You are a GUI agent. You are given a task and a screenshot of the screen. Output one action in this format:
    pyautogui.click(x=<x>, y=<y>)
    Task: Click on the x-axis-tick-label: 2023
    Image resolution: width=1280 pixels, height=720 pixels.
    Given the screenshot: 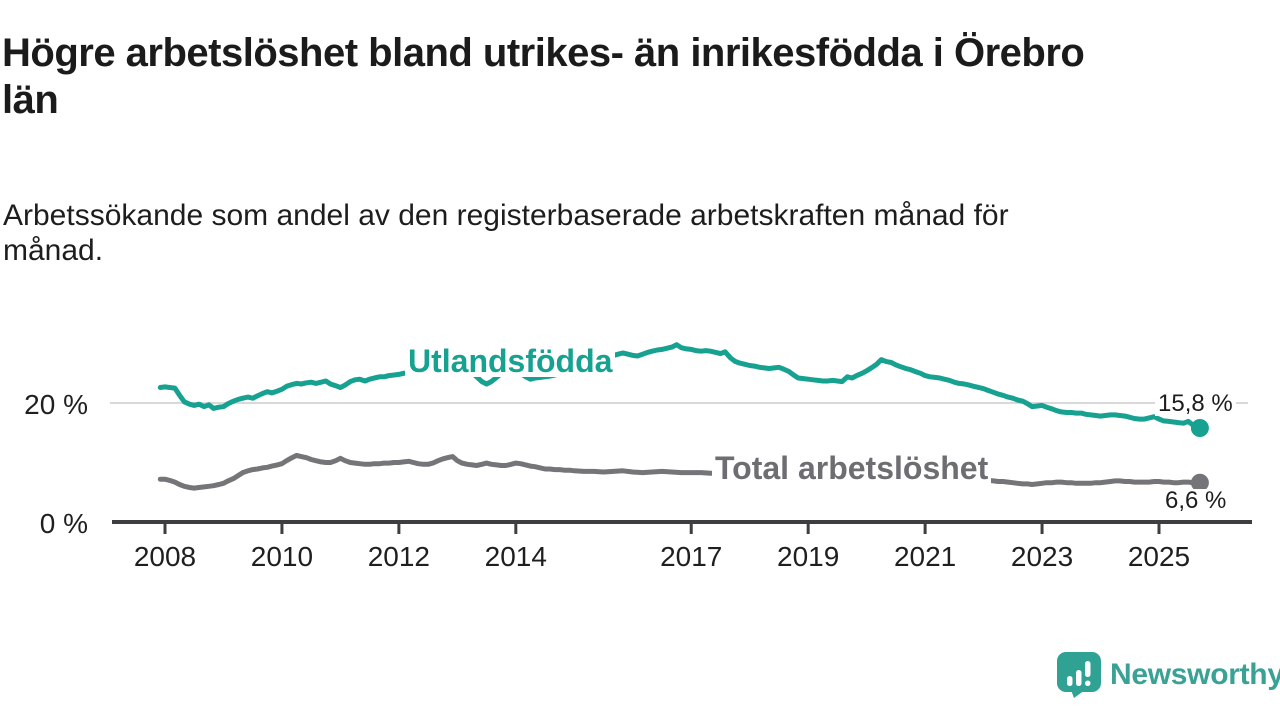 What is the action you would take?
    pyautogui.click(x=1042, y=556)
    